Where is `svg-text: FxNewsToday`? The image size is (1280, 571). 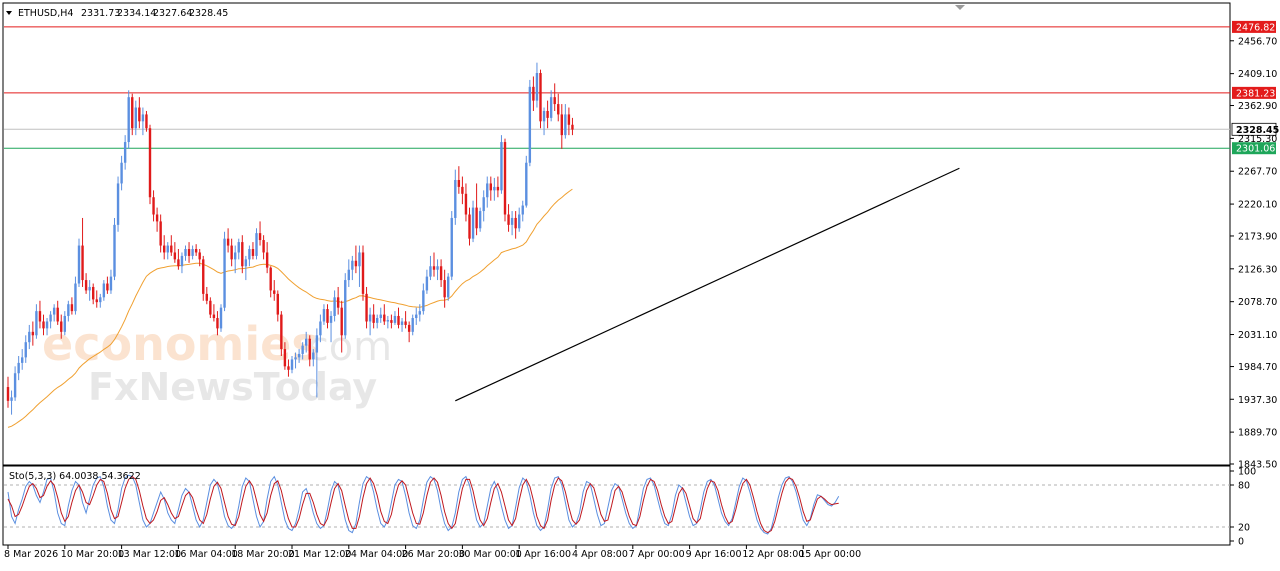 svg-text: FxNewsToday is located at coordinates (232, 387).